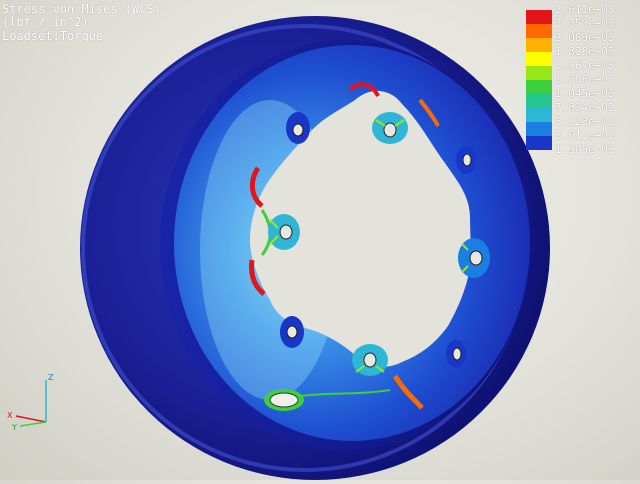 The width and height of the screenshot is (640, 484). I want to click on legend-value: 5.223e+02, so click(585, 121).